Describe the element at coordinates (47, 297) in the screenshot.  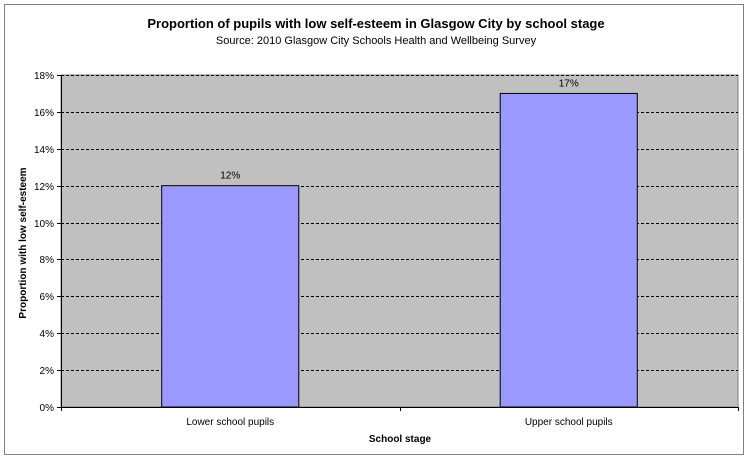
I see `y-tick-label-3: 6%` at that location.